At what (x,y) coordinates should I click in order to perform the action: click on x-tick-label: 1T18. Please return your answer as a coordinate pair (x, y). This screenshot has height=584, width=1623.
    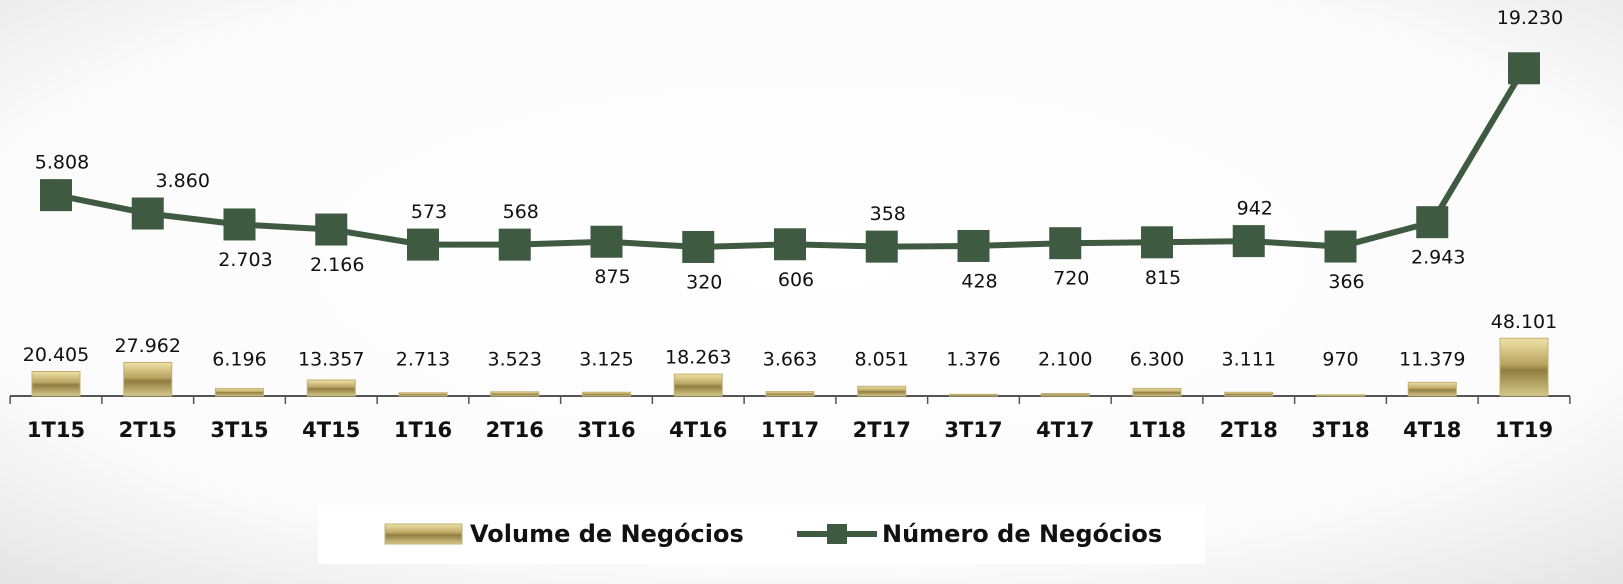
    Looking at the image, I should click on (1157, 430).